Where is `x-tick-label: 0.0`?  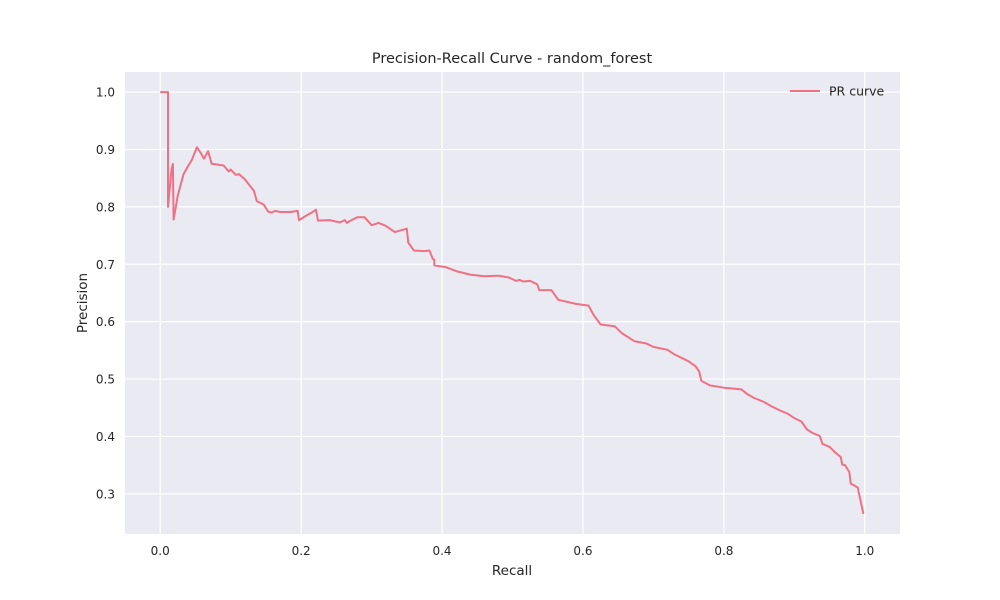
x-tick-label: 0.0 is located at coordinates (160, 551).